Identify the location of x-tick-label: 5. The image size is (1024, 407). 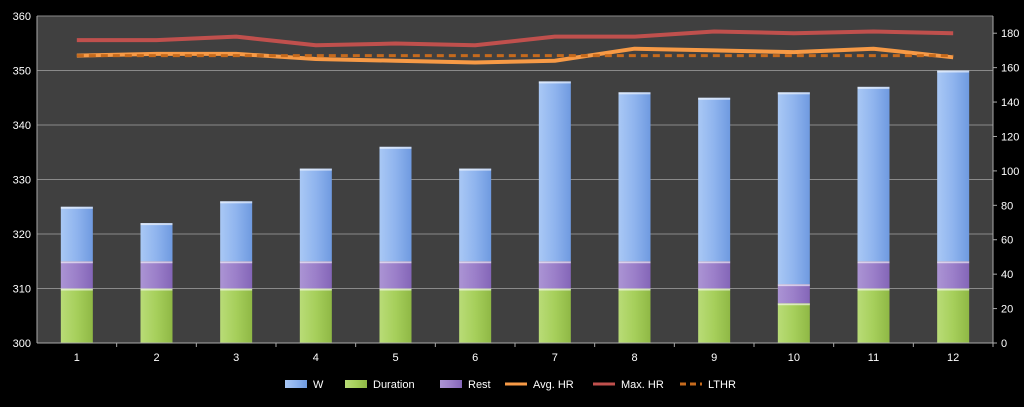
(395, 358).